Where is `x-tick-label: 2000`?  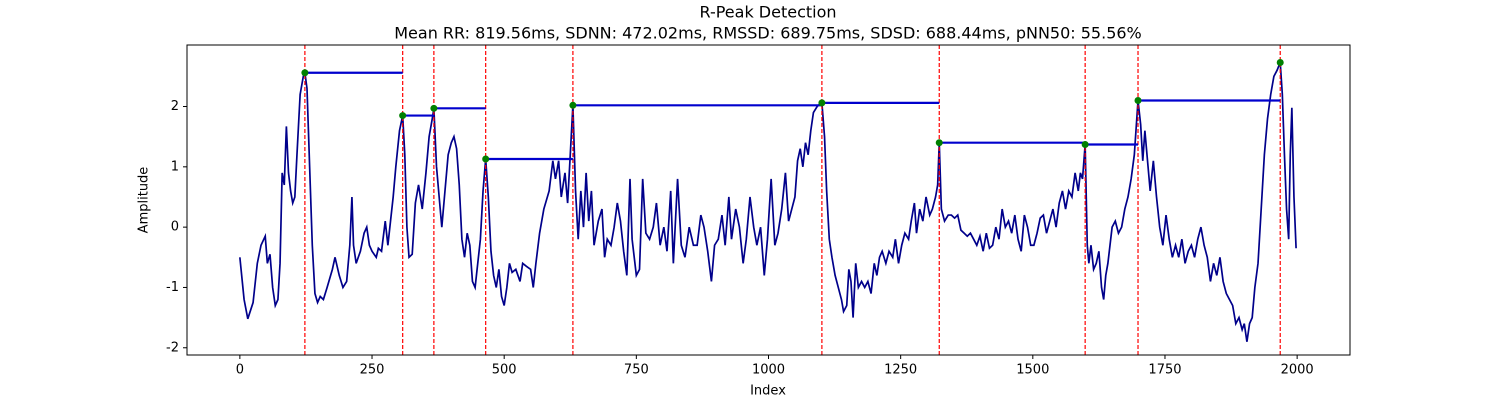 x-tick-label: 2000 is located at coordinates (1297, 370).